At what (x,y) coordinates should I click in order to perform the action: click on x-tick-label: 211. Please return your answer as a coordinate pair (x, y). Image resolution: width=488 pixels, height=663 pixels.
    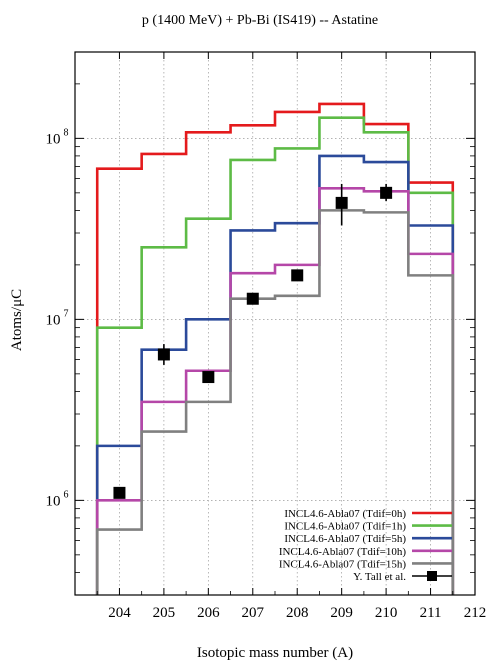
    Looking at the image, I should click on (431, 613).